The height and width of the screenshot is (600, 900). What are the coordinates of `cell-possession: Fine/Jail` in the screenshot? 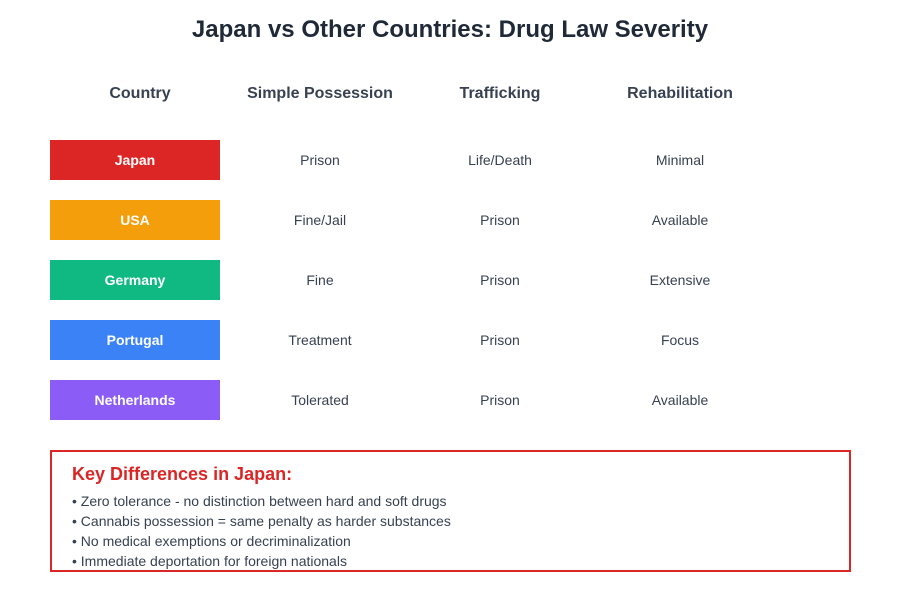 It's located at (320, 220).